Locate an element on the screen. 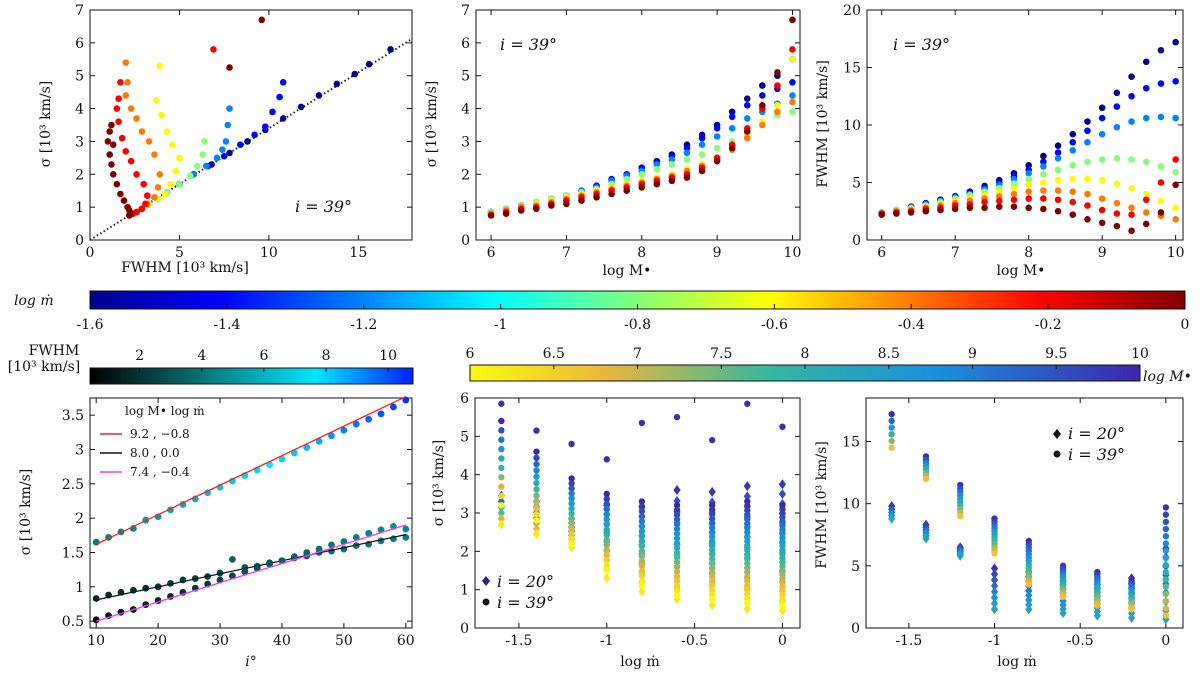 Image resolution: width=1200 pixels, height=678 pixels. panel-e-ytick-label: 1 is located at coordinates (464, 591).